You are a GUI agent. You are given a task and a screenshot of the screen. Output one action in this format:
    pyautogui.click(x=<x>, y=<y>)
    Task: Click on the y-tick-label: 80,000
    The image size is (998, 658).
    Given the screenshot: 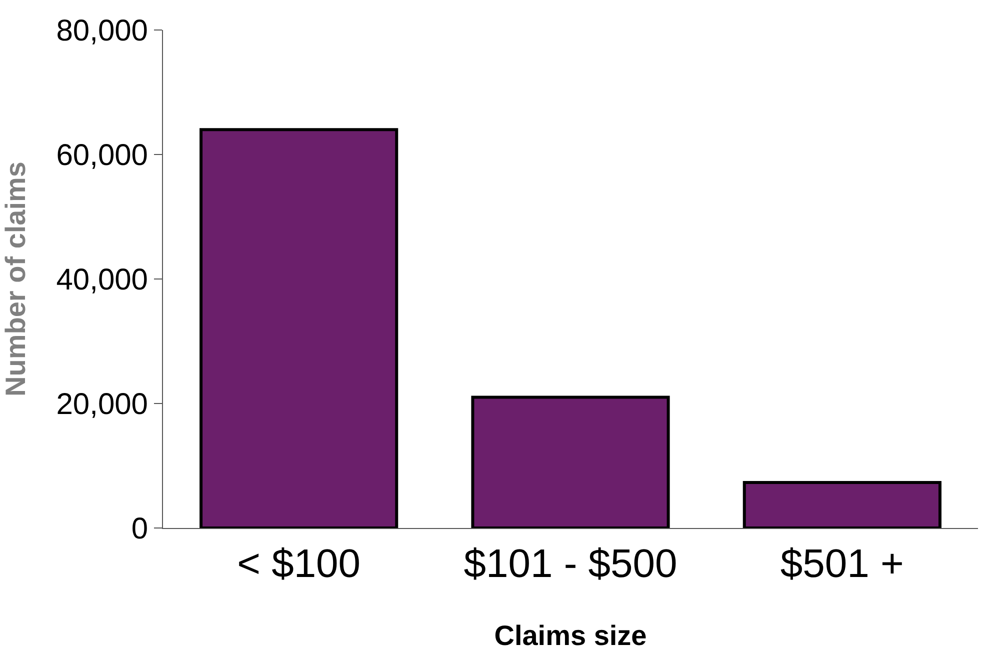 What is the action you would take?
    pyautogui.click(x=102, y=31)
    